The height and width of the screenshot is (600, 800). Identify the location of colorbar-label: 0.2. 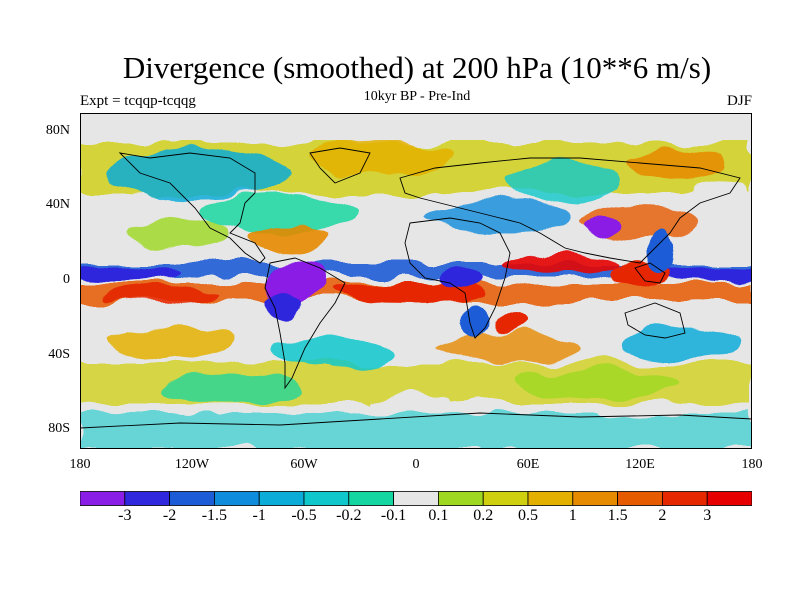
(483, 515).